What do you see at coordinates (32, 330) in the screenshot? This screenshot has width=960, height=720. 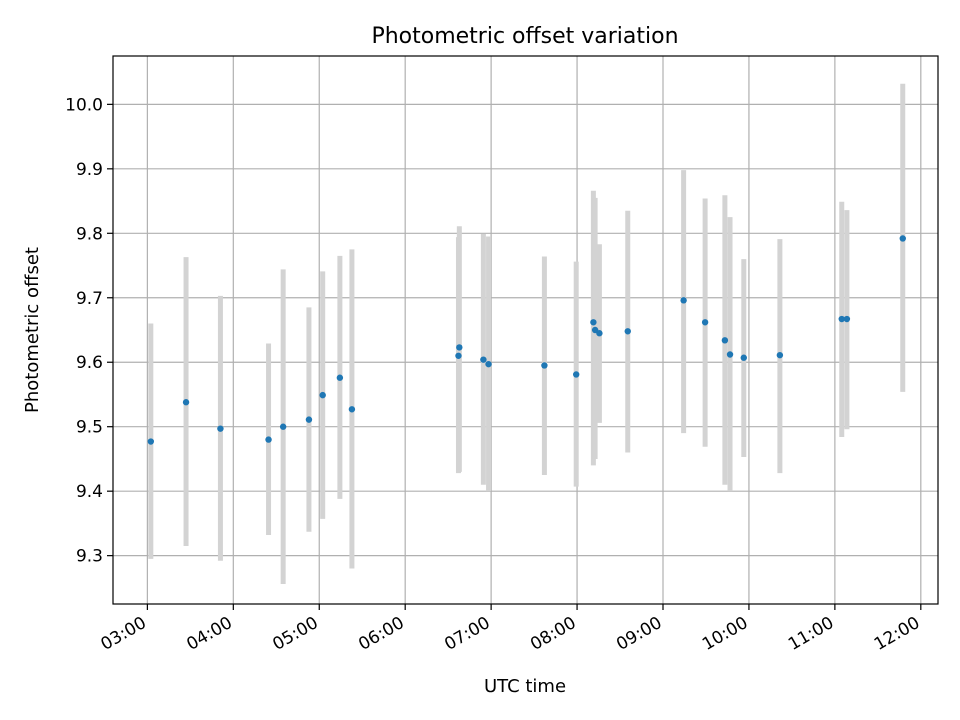 I see `y-axis-label: Photometric offset` at bounding box center [32, 330].